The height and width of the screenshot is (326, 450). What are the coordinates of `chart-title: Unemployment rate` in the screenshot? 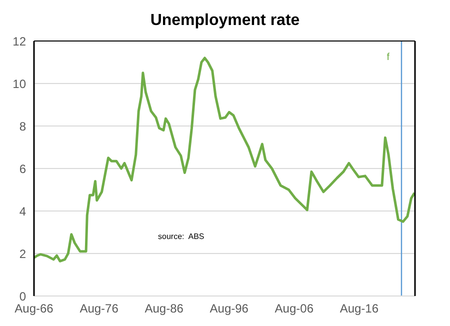 It's located at (225, 21).